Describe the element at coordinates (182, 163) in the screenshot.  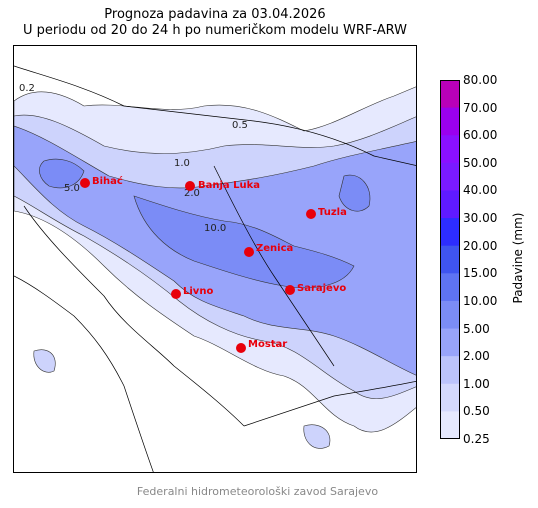
I see `contour-label: 1.0` at that location.